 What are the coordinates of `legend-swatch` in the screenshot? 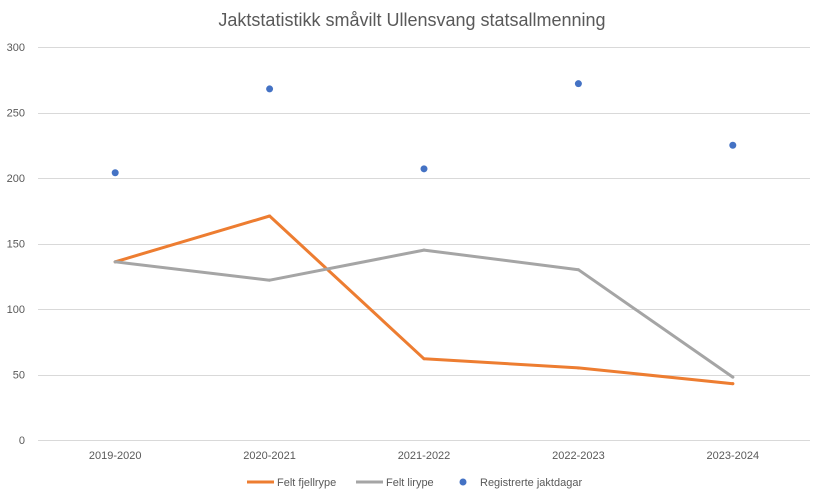 It's located at (463, 482).